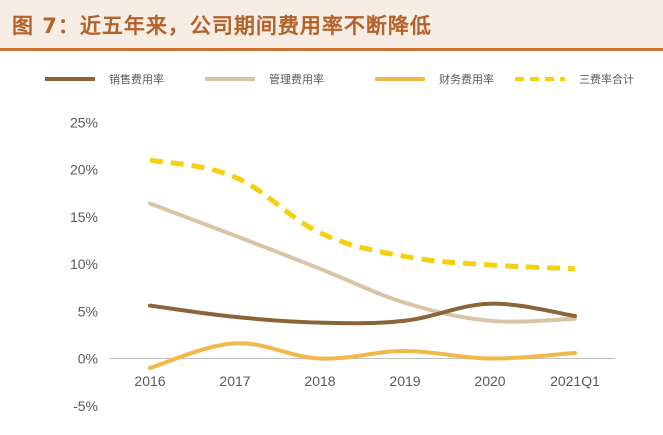 The width and height of the screenshot is (663, 435). I want to click on x-tick-label: 2020, so click(489, 381).